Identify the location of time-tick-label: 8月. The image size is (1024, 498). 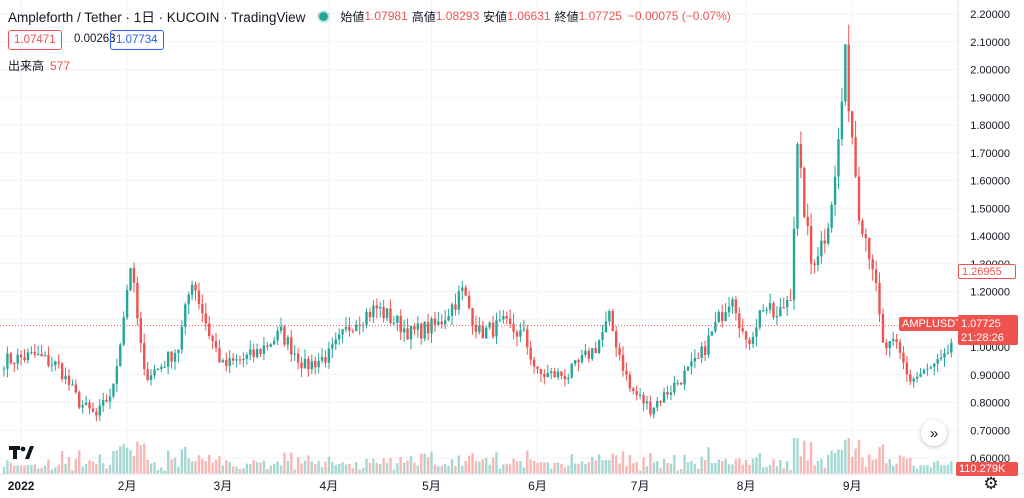
(746, 486).